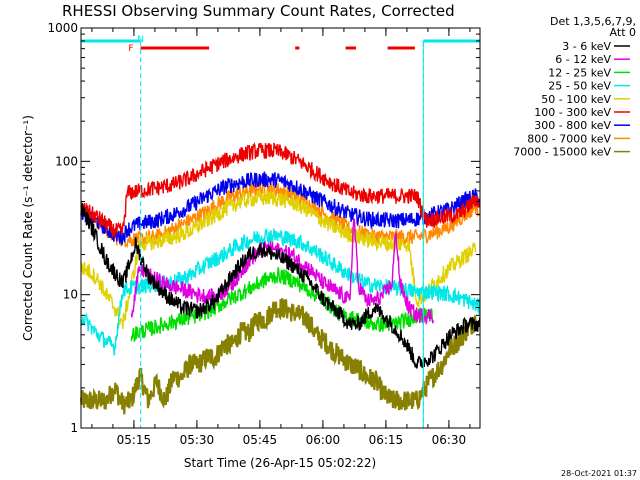  What do you see at coordinates (572, 125) in the screenshot?
I see `legend-entry-label: 300 - 800 keV` at bounding box center [572, 125].